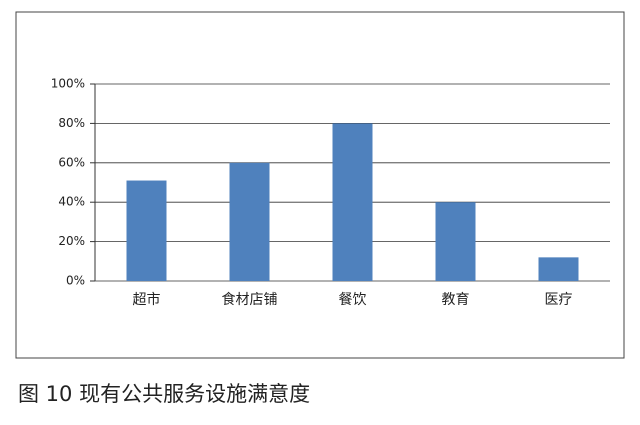 The width and height of the screenshot is (640, 425). What do you see at coordinates (71, 202) in the screenshot?
I see `y-tick-label: 40%` at bounding box center [71, 202].